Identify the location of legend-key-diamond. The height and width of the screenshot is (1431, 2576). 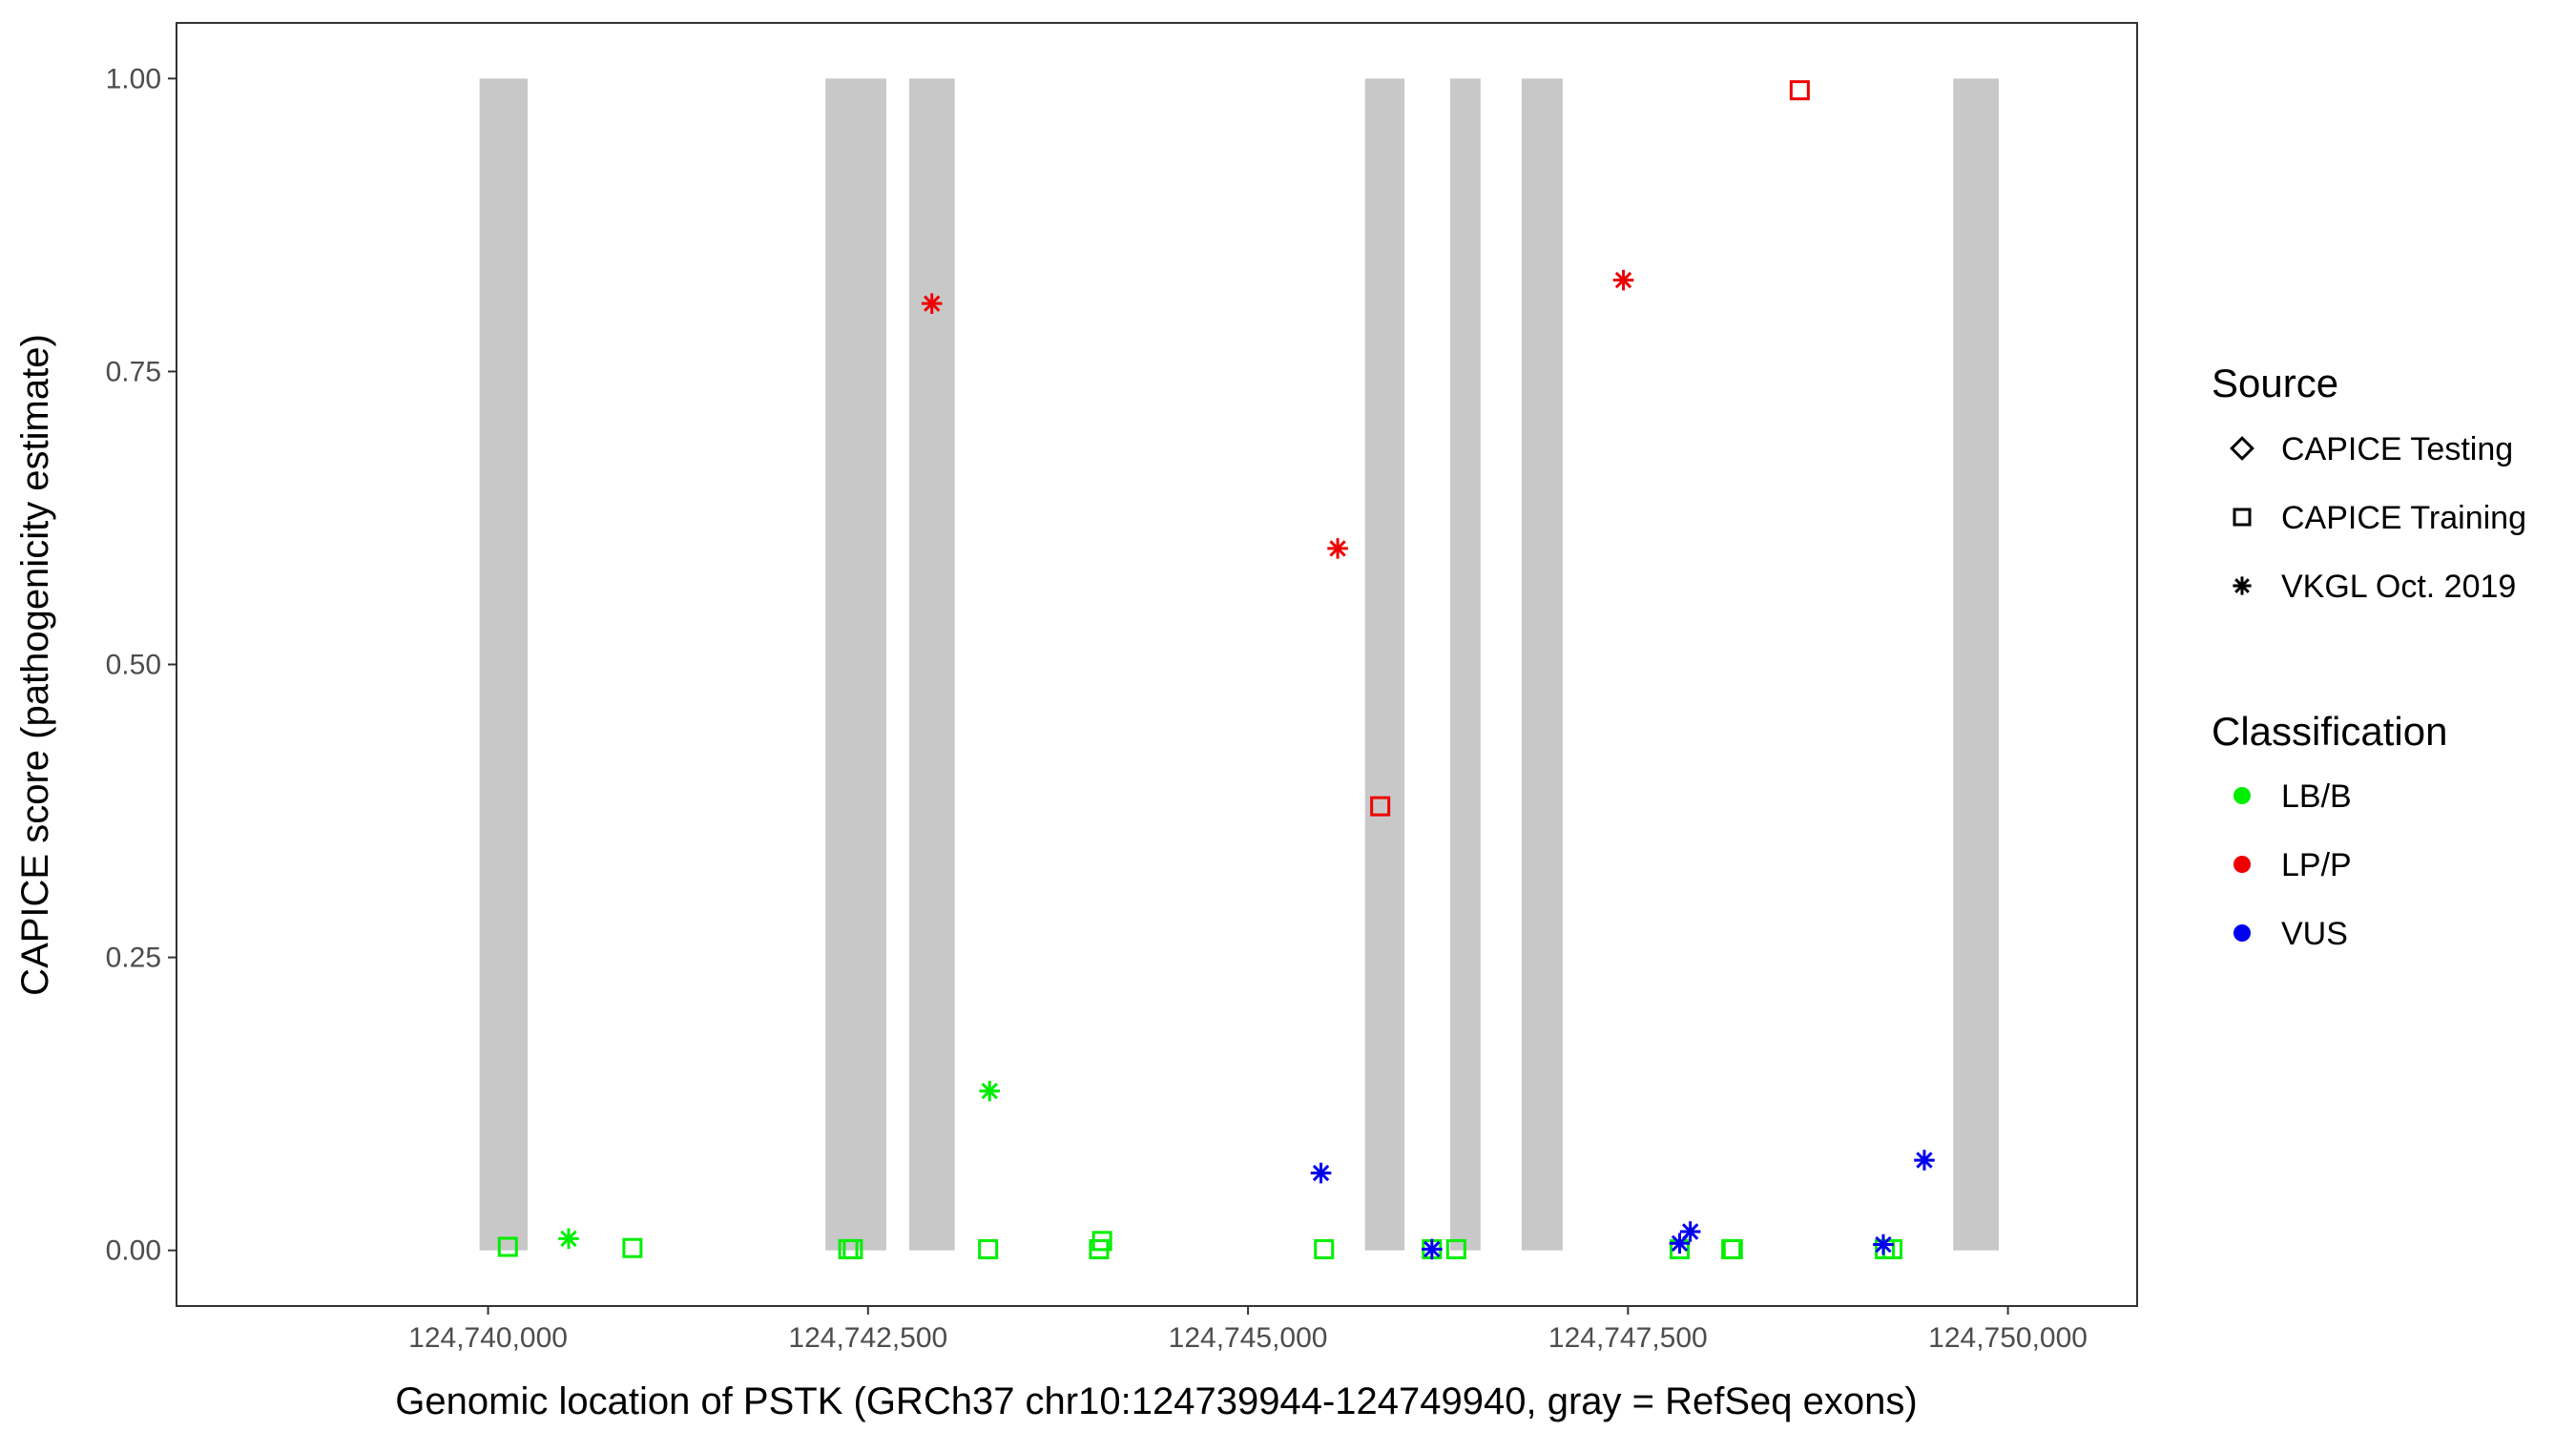
(2242, 448).